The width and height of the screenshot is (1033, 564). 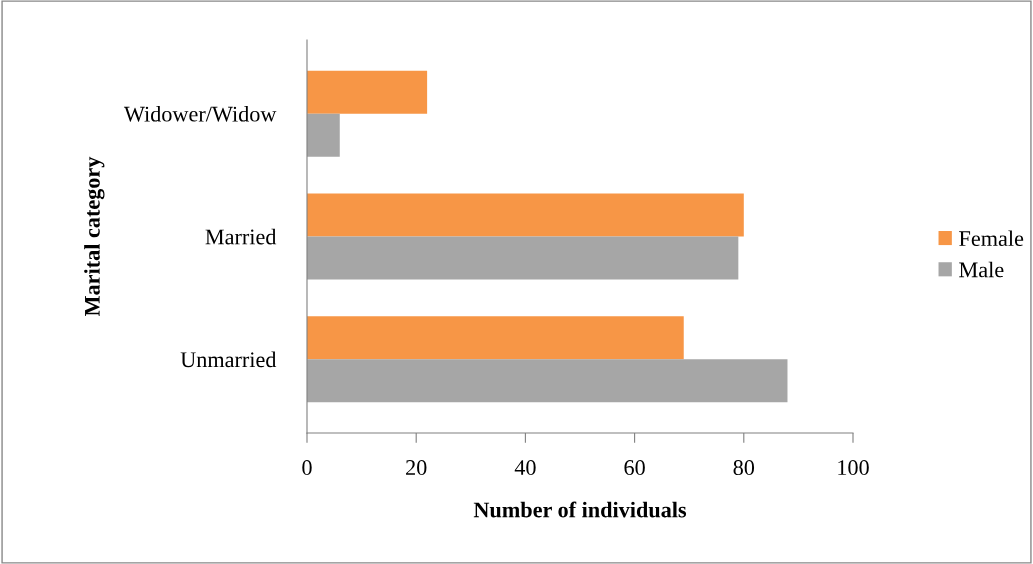 What do you see at coordinates (853, 468) in the screenshot?
I see `x-tick-label: 100` at bounding box center [853, 468].